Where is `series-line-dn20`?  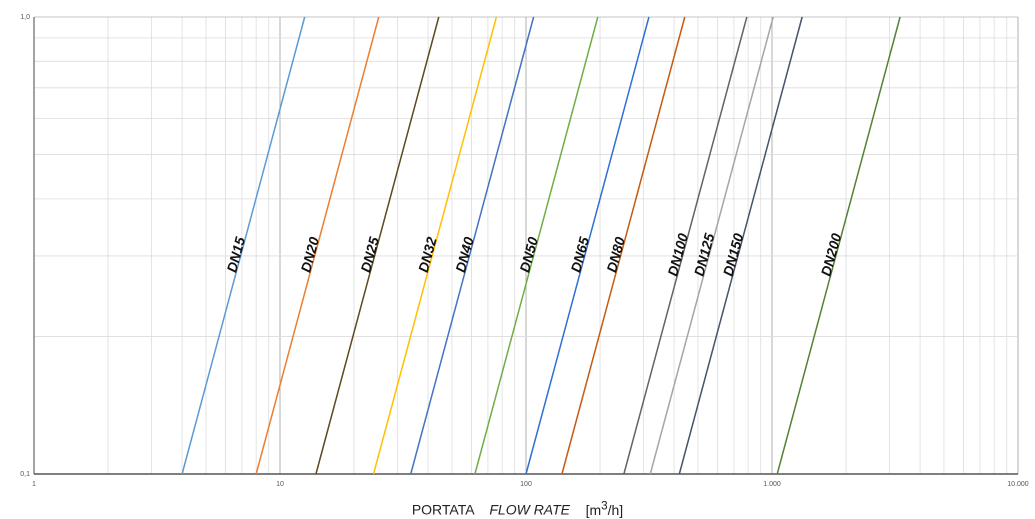 series-line-dn20 is located at coordinates (317, 245).